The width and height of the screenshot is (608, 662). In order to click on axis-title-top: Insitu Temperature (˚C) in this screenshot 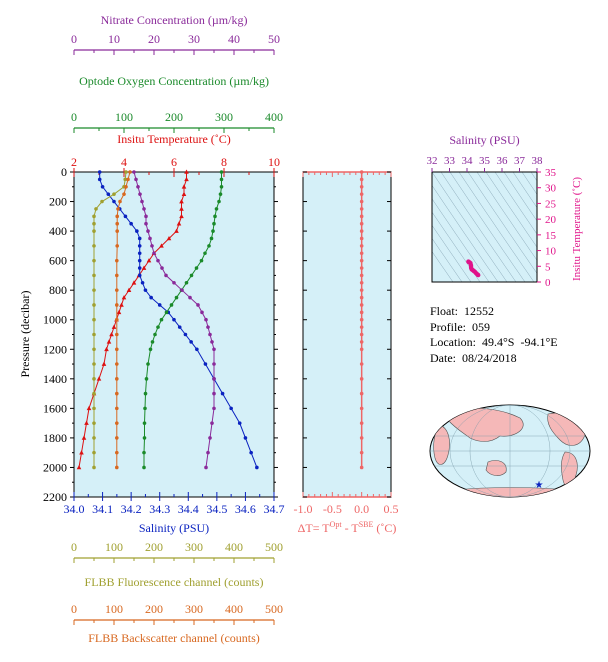, I will do `click(174, 139)`.